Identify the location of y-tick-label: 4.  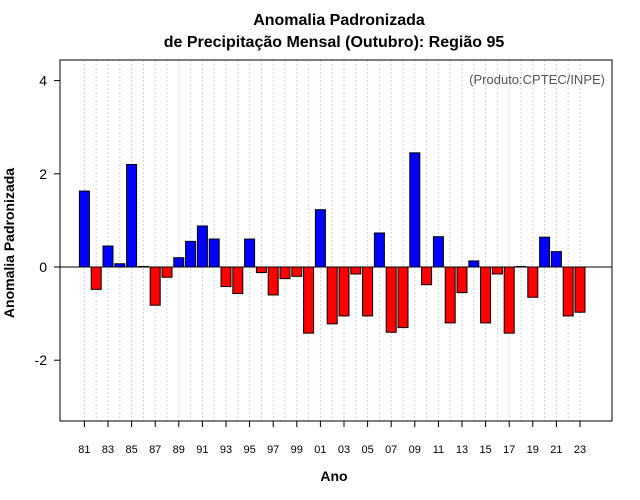
(43, 81).